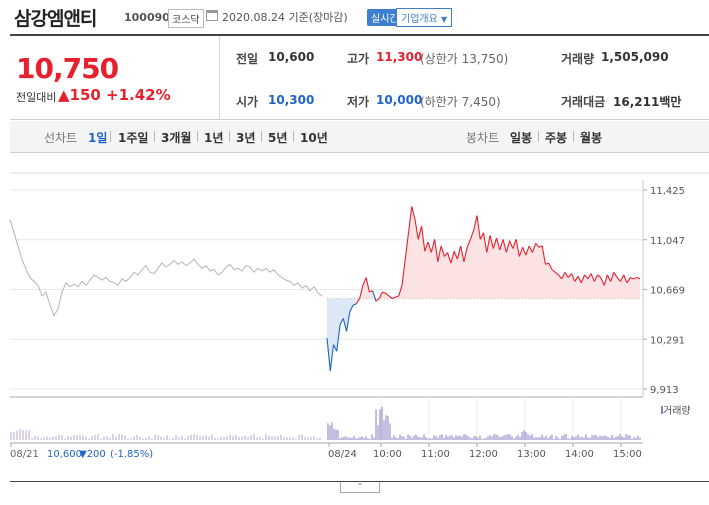 This screenshot has height=505, width=709. I want to click on amount-unit: 백만, so click(670, 102).